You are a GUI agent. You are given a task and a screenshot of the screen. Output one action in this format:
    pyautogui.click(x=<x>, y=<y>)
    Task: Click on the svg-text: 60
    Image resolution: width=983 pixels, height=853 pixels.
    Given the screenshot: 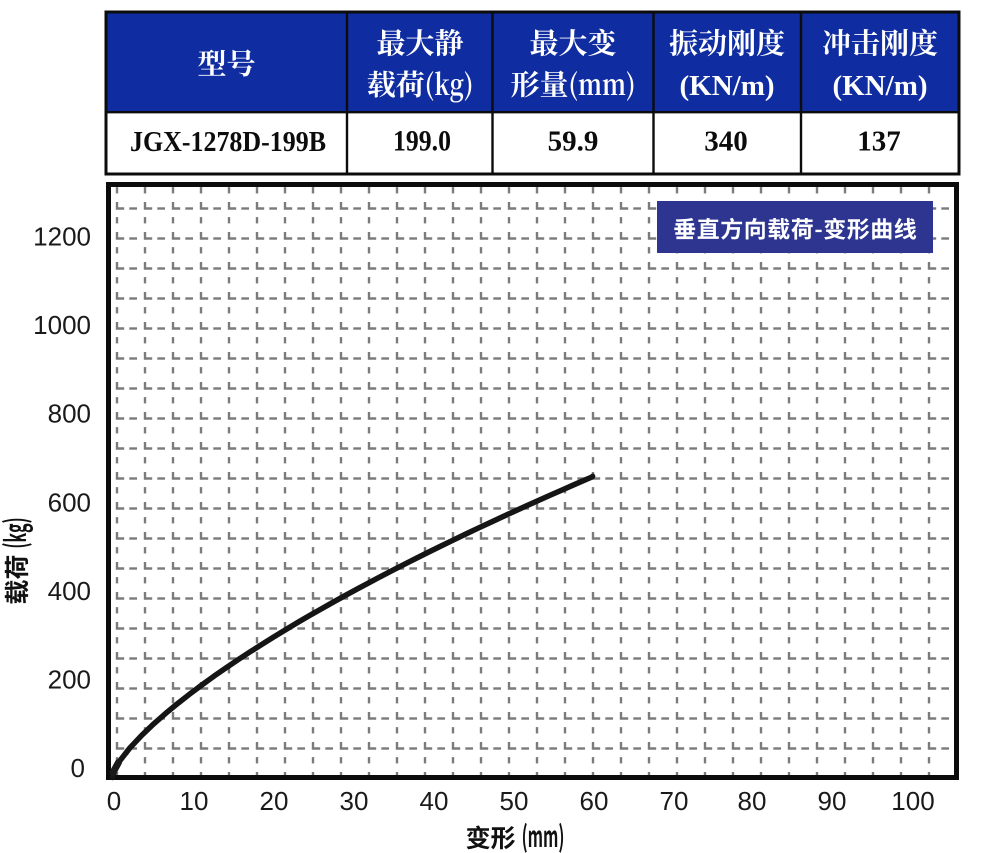 What is the action you would take?
    pyautogui.click(x=594, y=801)
    